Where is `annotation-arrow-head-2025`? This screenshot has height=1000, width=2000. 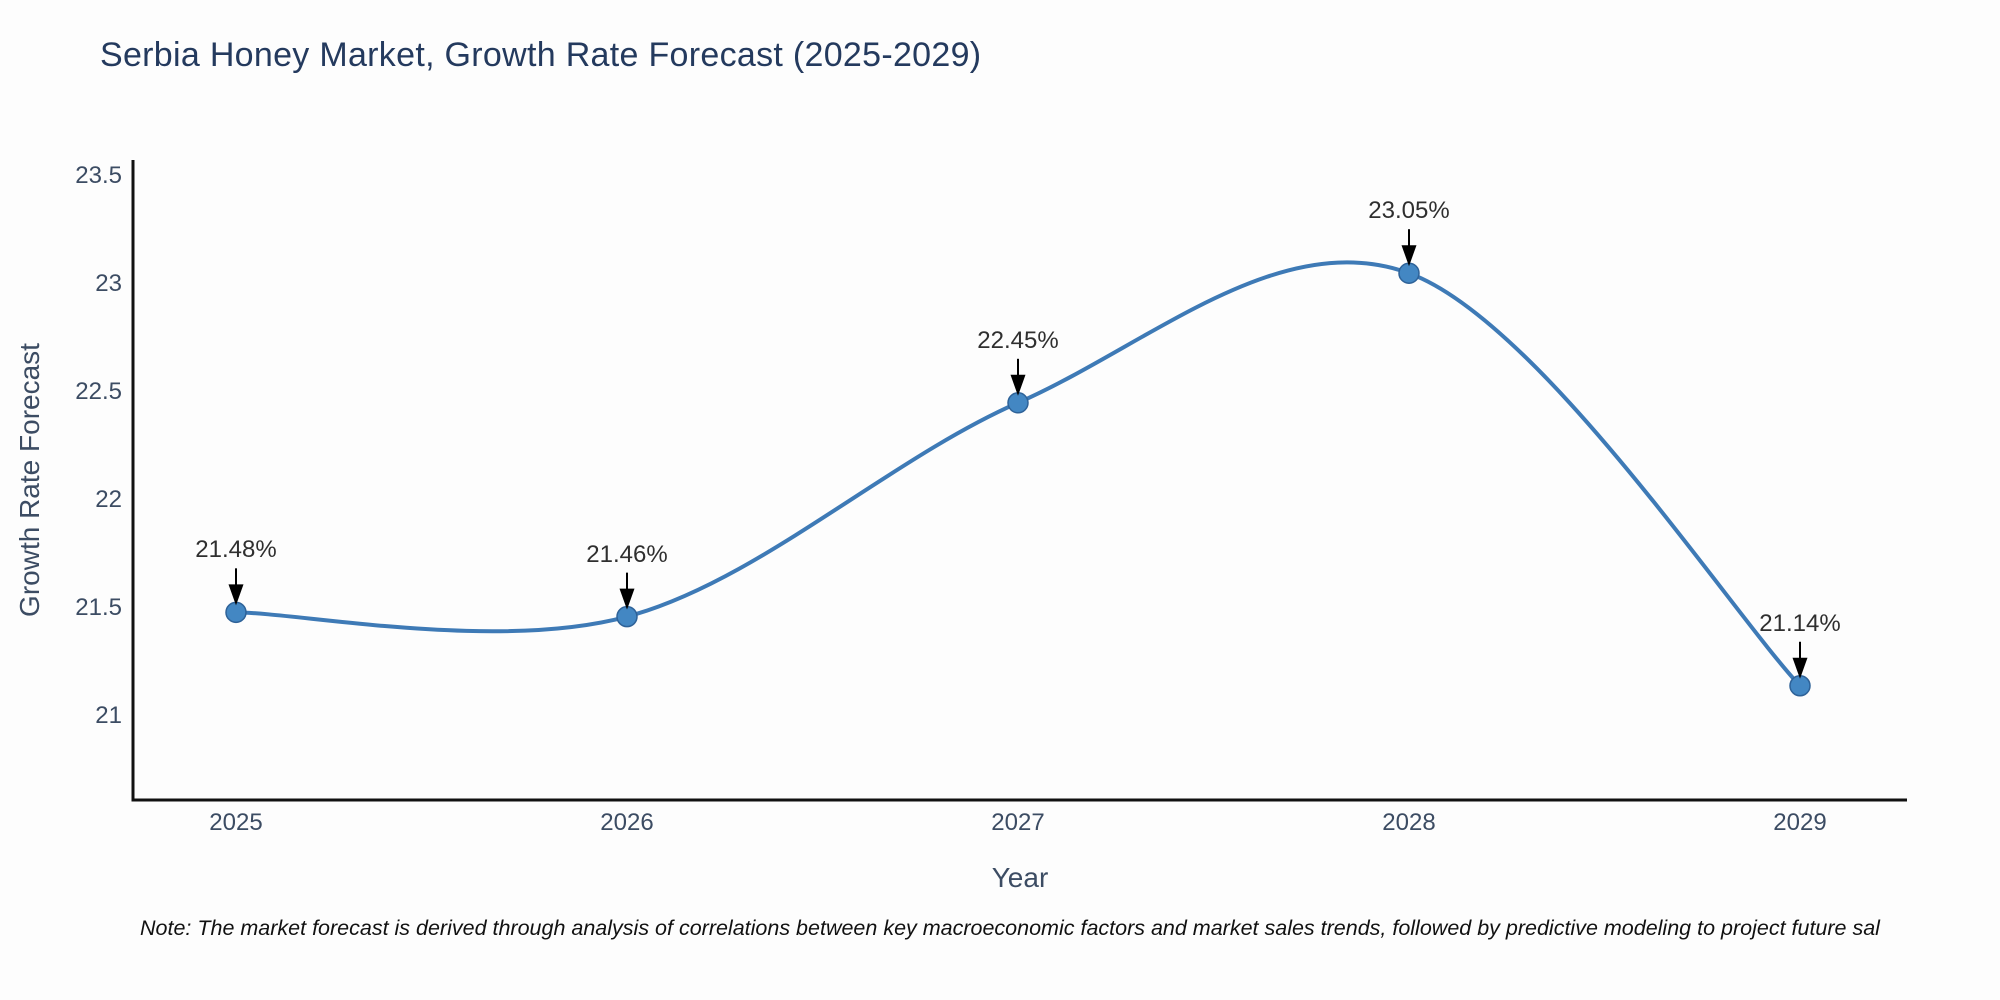 annotation-arrow-head-2025 is located at coordinates (236, 595).